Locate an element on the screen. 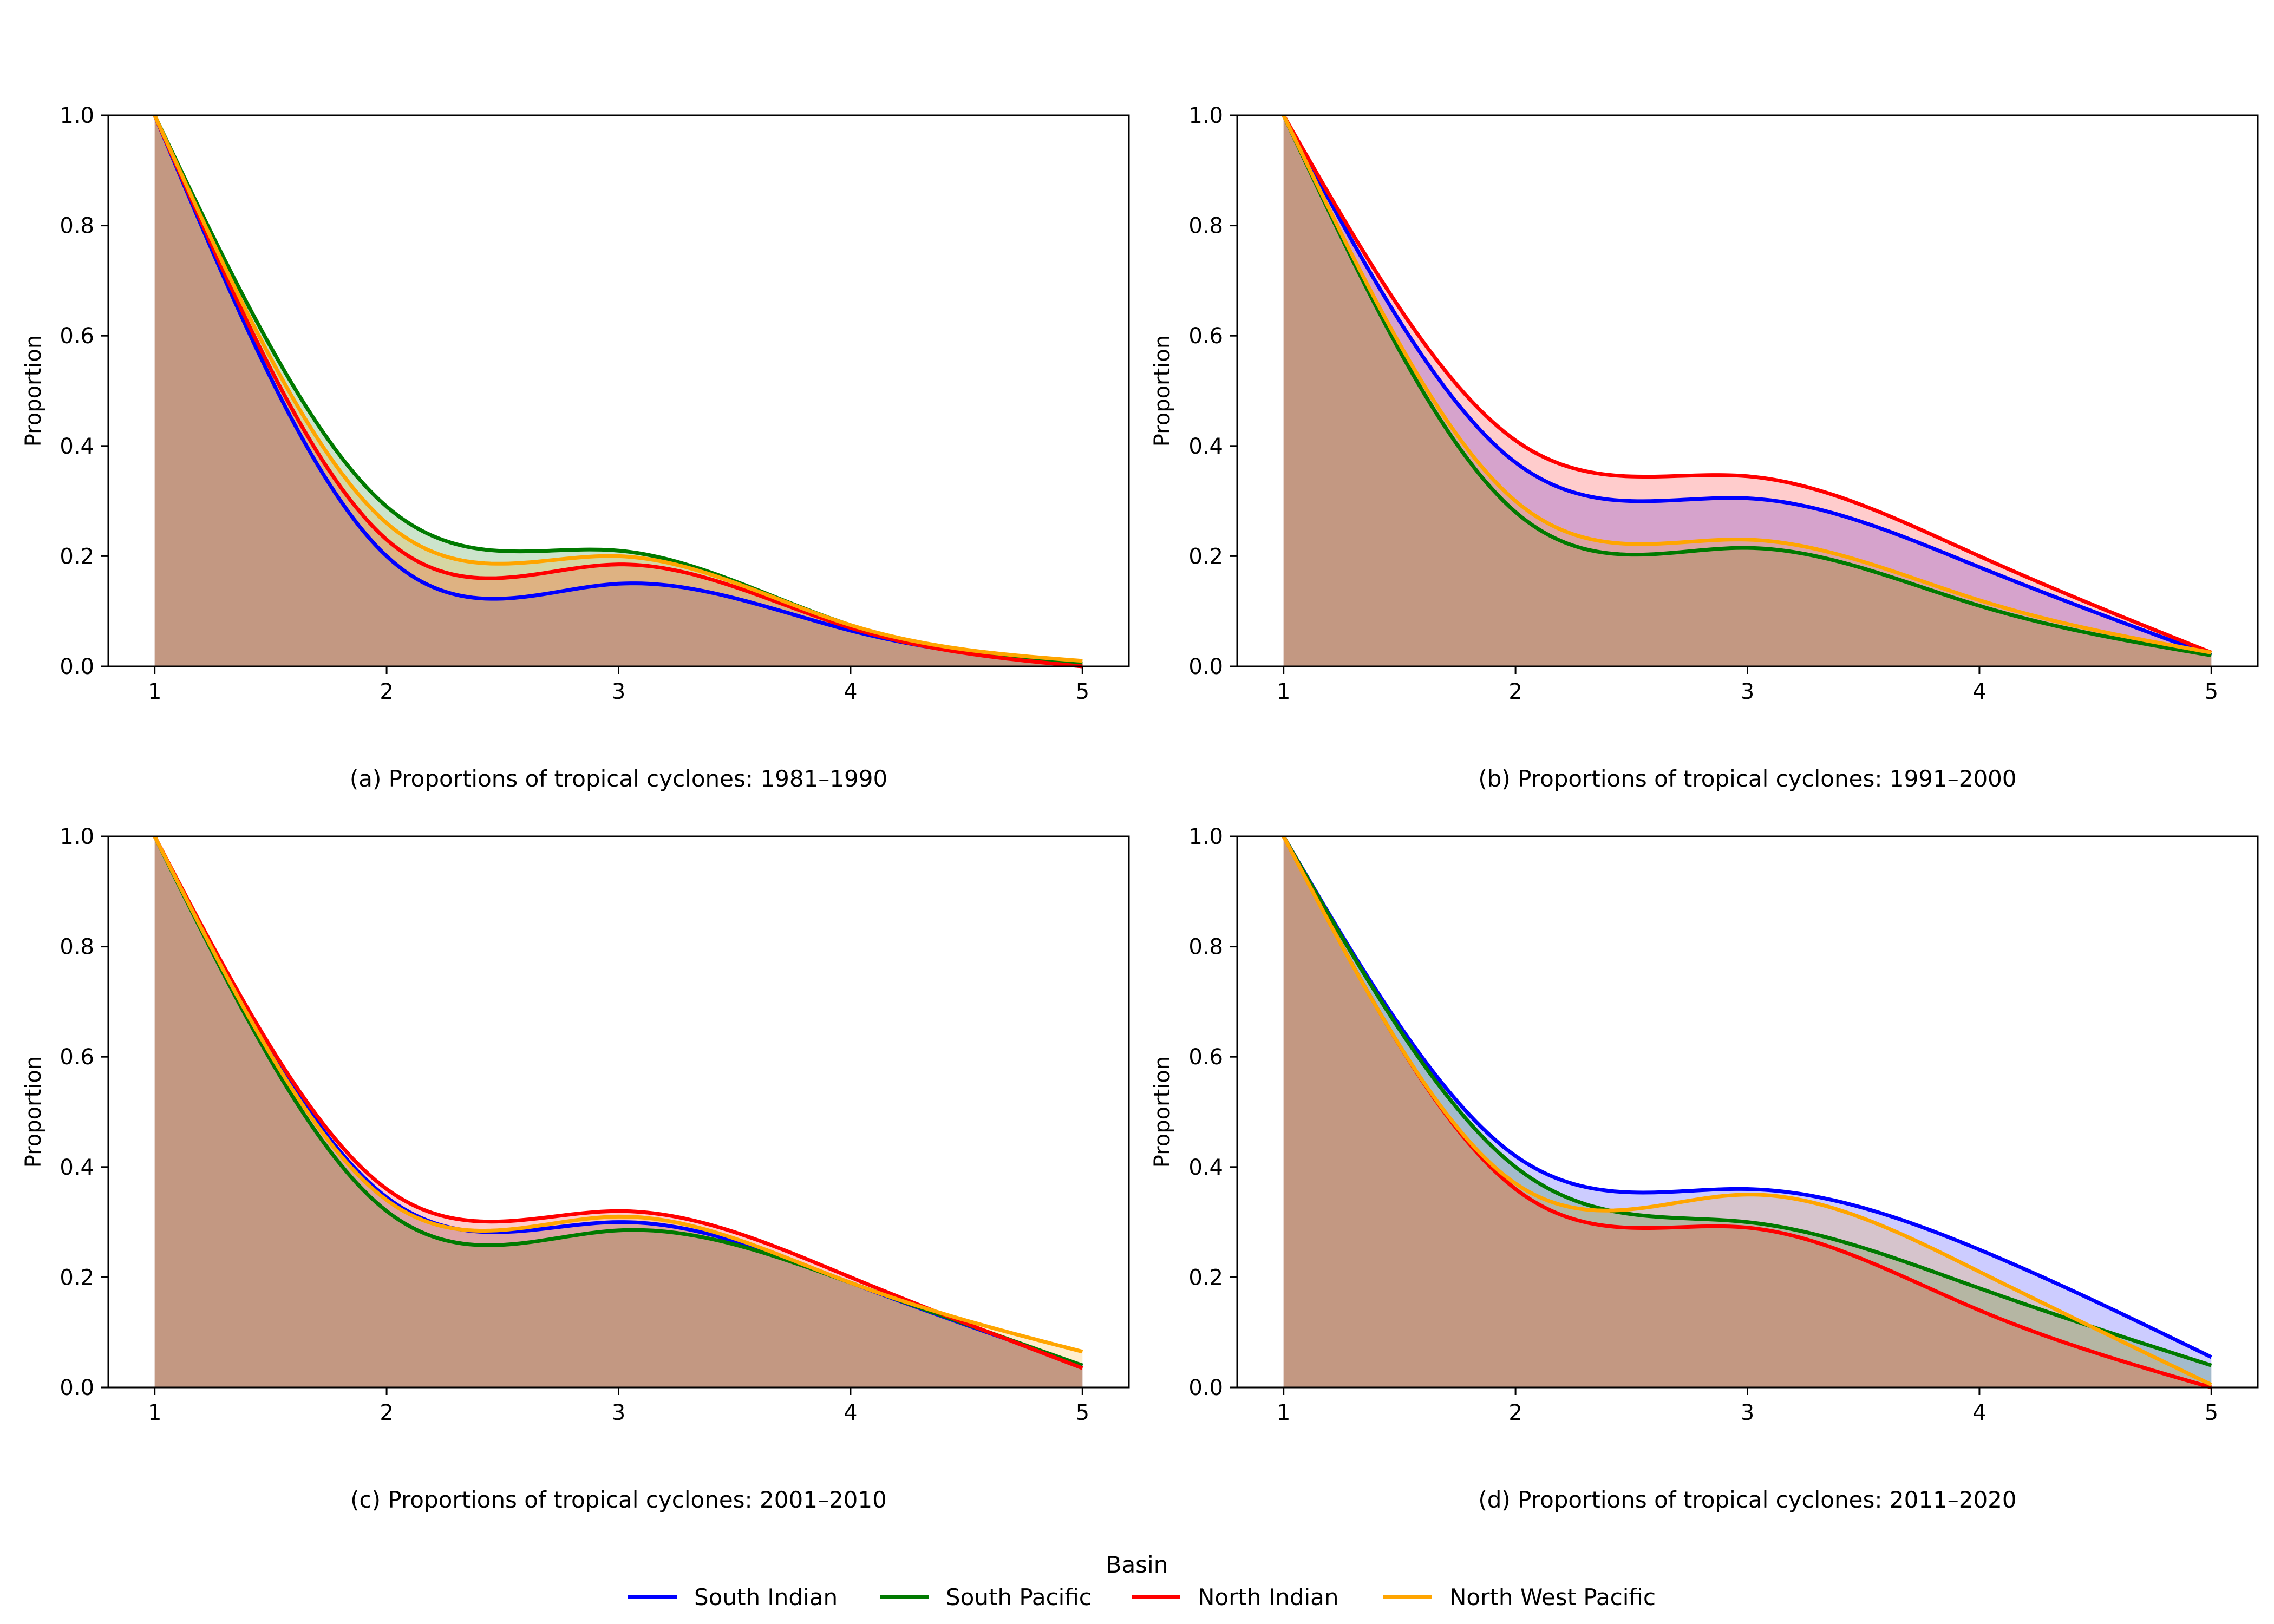 This screenshot has width=2274, height=1624. legend-label-south-indian: South Indian is located at coordinates (766, 1597).